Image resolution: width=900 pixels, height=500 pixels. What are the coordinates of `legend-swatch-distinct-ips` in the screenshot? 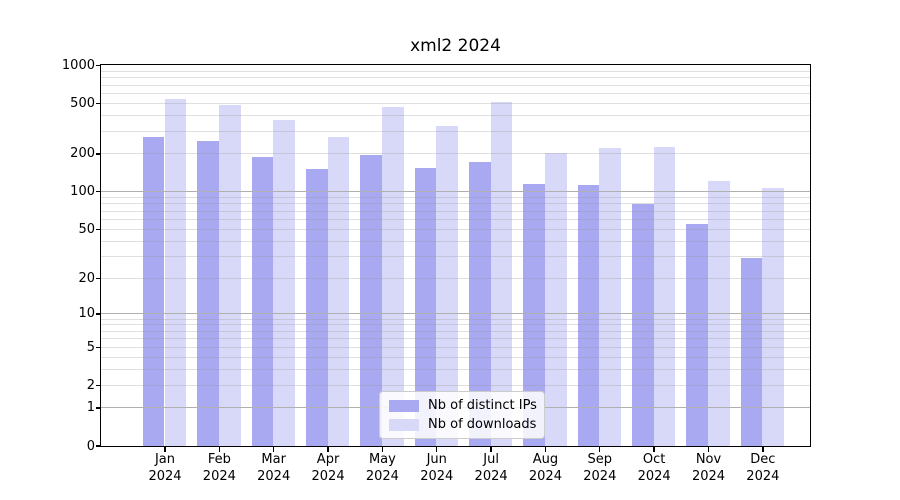 It's located at (404, 405).